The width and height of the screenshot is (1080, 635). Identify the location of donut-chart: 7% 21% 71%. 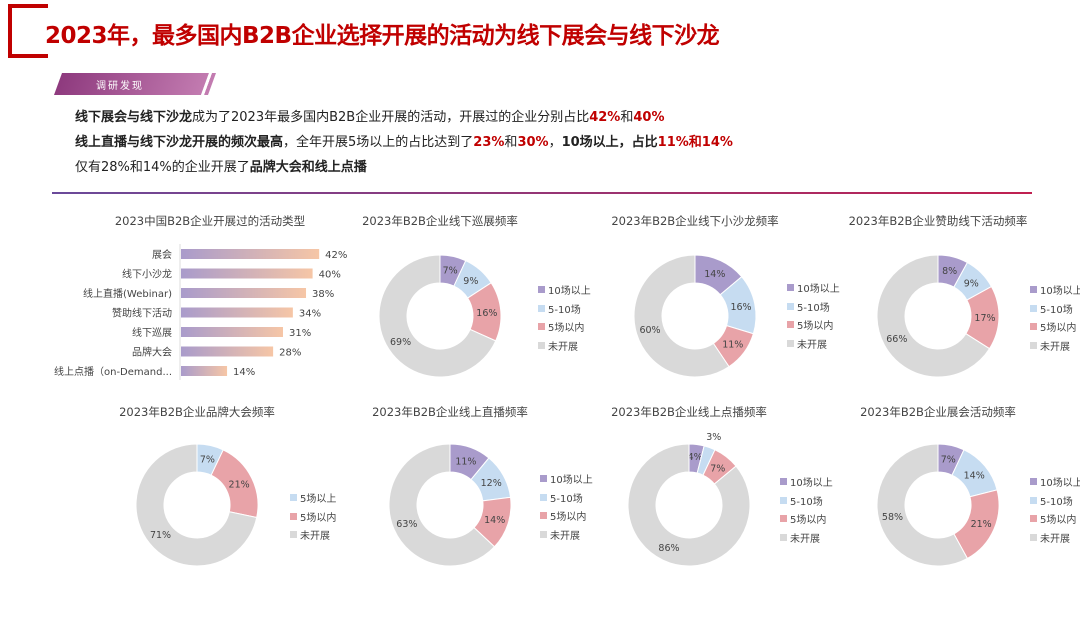
(197, 505).